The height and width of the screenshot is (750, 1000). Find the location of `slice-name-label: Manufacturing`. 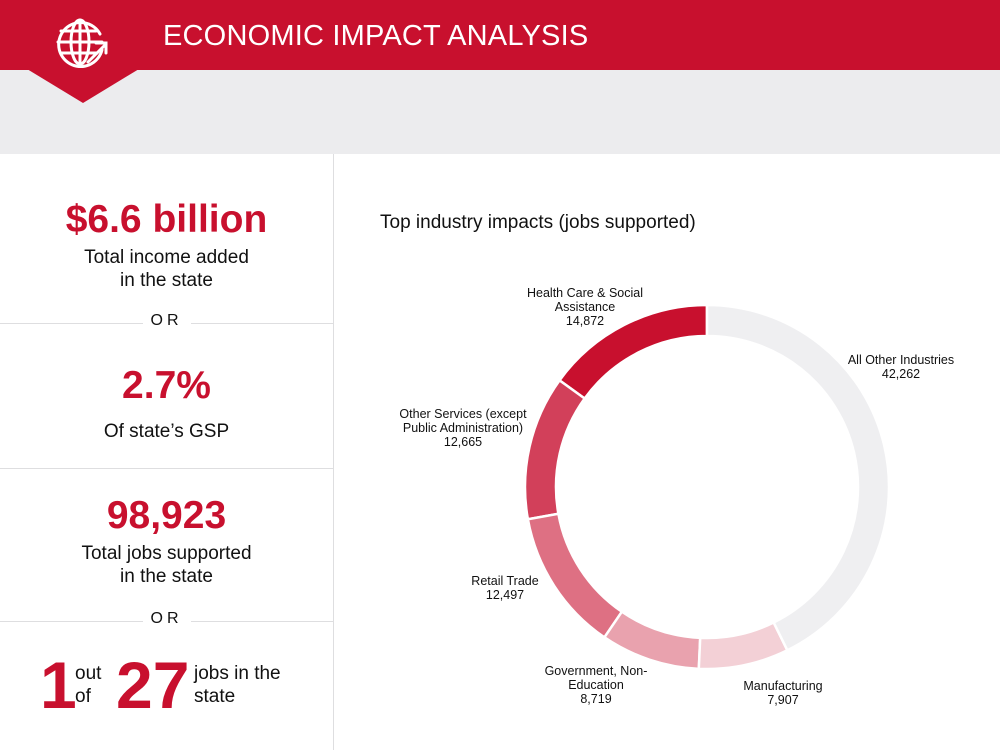

slice-name-label: Manufacturing is located at coordinates (782, 686).